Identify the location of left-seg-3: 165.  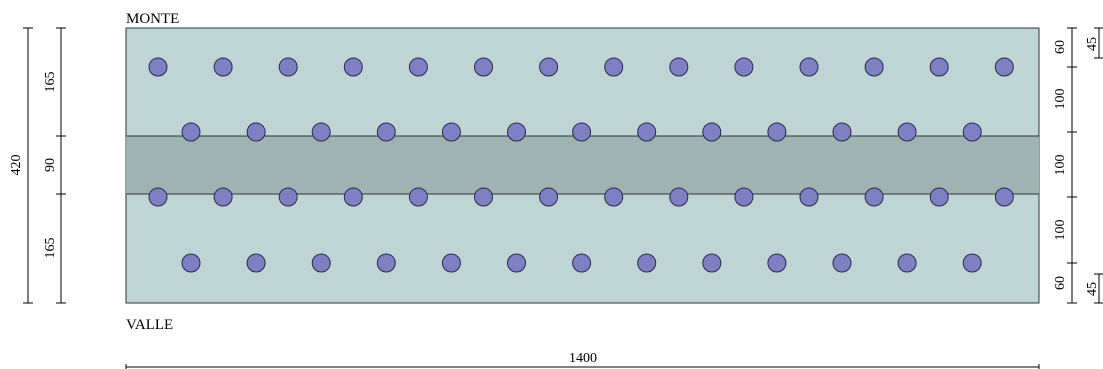
(50, 248).